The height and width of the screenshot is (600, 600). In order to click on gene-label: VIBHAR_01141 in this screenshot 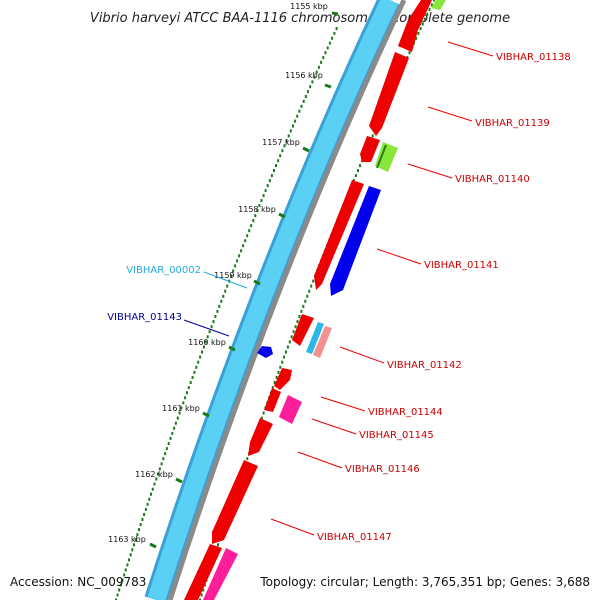, I will do `click(461, 265)`.